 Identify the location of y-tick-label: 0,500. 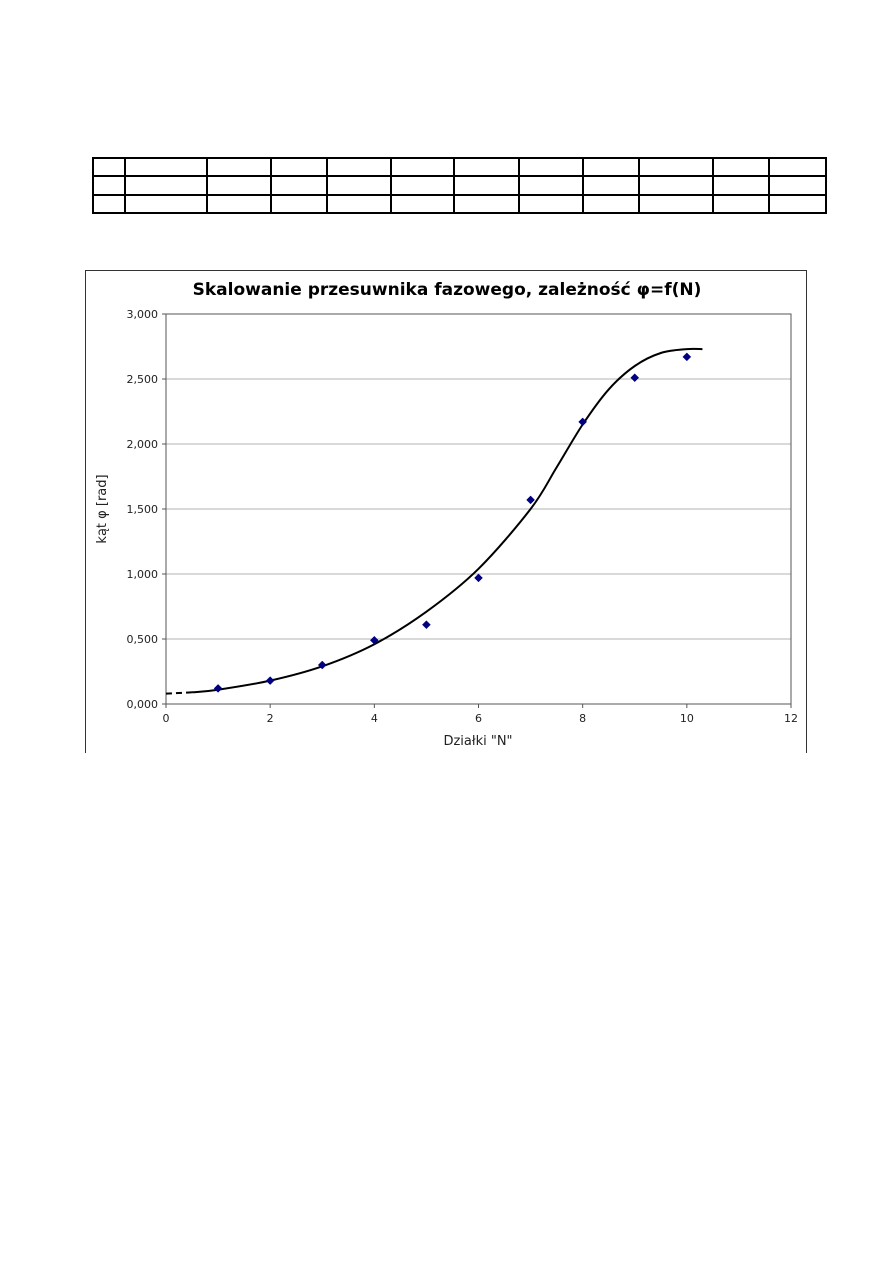
(143, 639).